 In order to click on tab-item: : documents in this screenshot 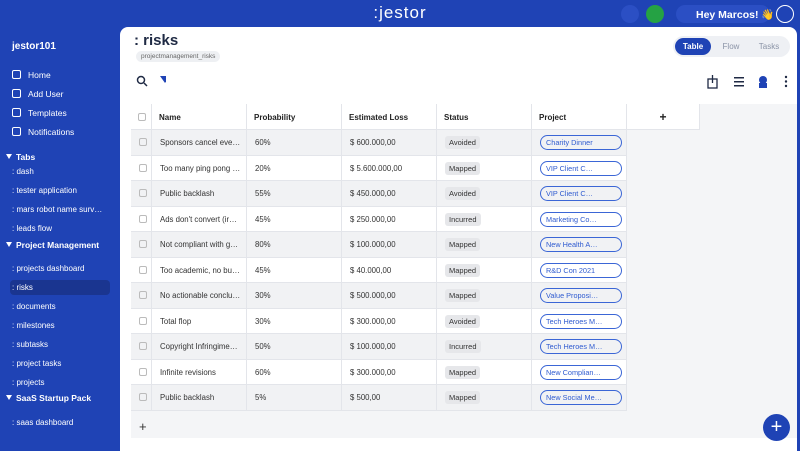, I will do `click(34, 306)`.